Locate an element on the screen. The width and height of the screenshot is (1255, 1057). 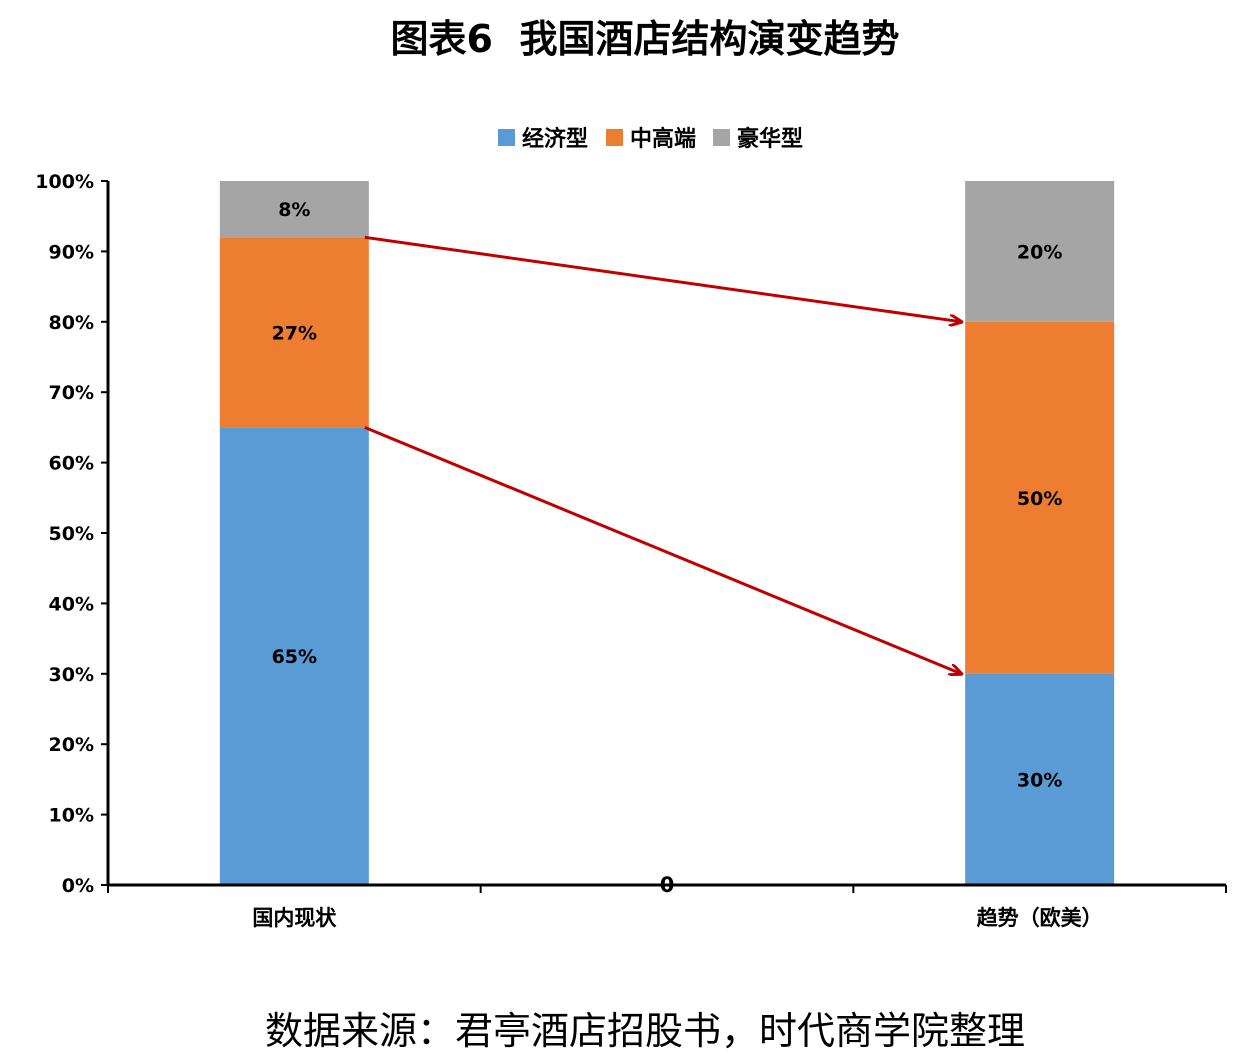
source-note: 数据来源：君亭酒店招股书，时代商学院整理 is located at coordinates (644, 1031).